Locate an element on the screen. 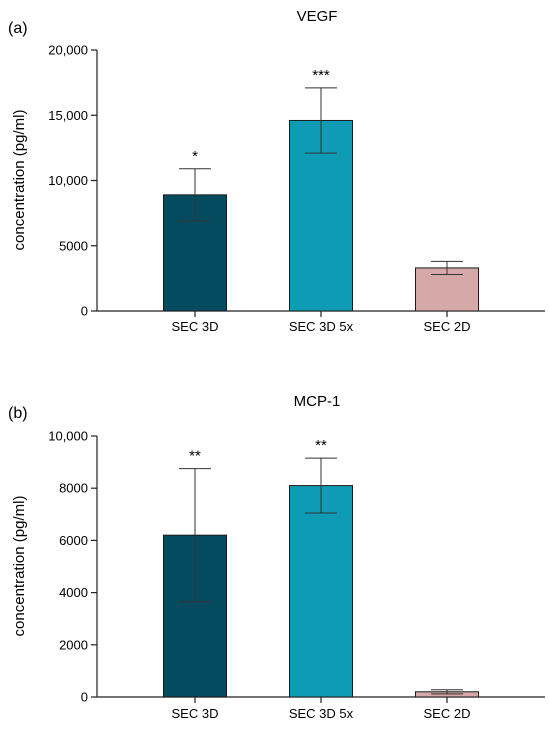  panel-a-y-axis-label: concentration (pg/ml) is located at coordinates (19, 180).